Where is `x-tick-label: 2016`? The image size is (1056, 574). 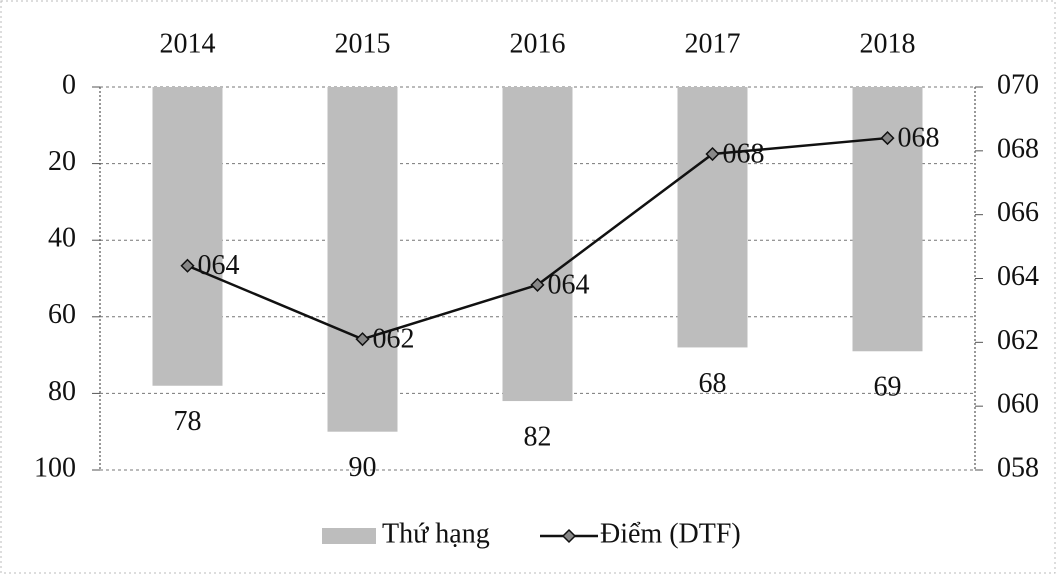 x-tick-label: 2016 is located at coordinates (538, 43).